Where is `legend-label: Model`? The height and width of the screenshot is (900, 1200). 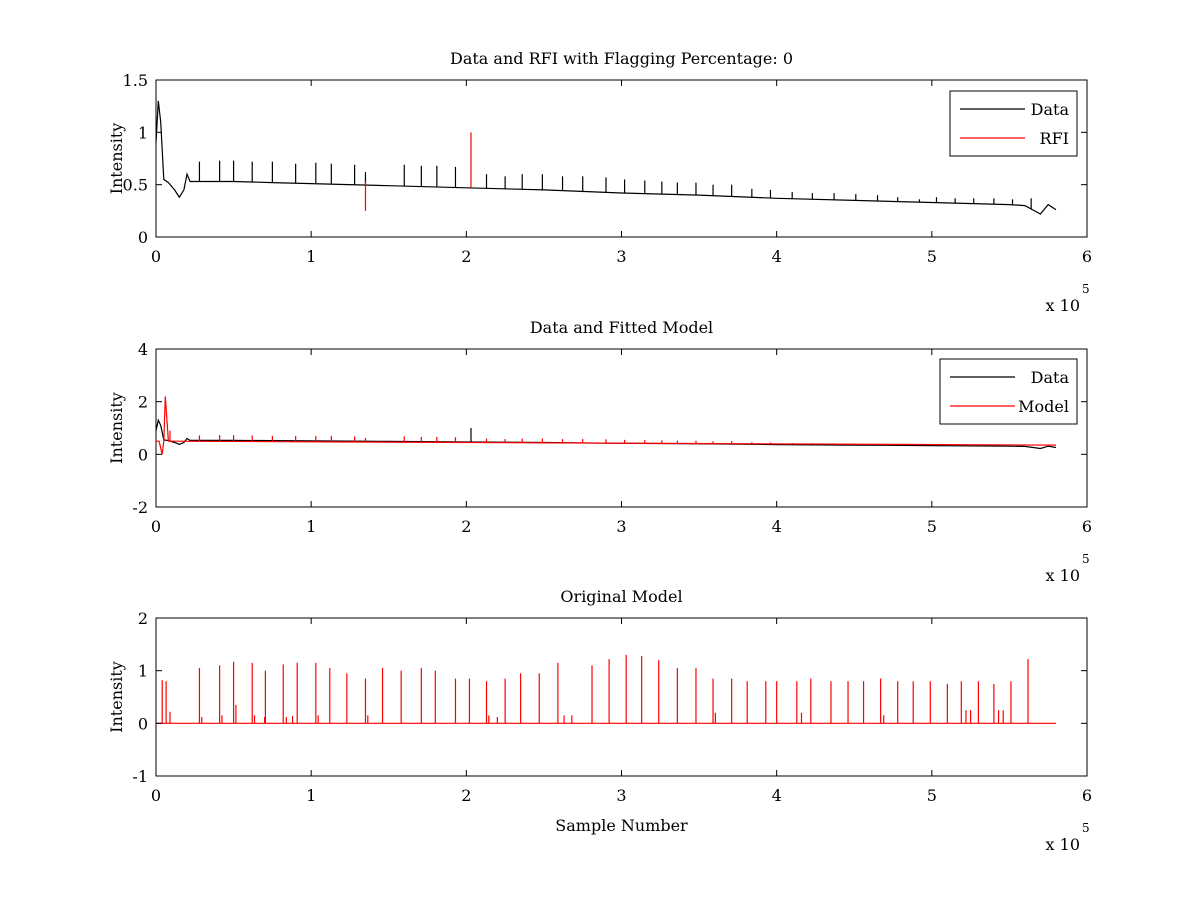
legend-label: Model is located at coordinates (1043, 406).